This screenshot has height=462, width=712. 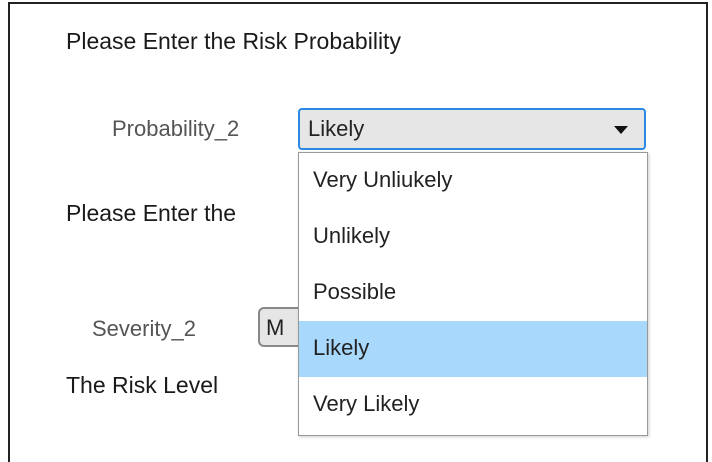 I want to click on heading: Please Enter the Risk Probability, so click(x=233, y=41).